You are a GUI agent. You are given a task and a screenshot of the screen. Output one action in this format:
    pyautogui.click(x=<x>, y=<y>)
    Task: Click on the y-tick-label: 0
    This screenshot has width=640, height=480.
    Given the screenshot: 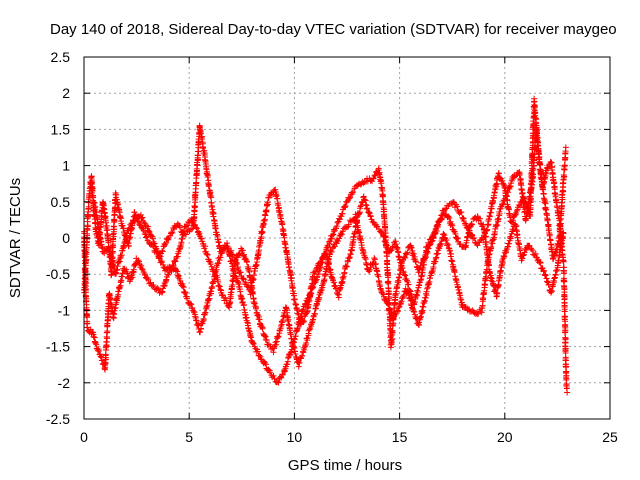 What is the action you would take?
    pyautogui.click(x=66, y=238)
    